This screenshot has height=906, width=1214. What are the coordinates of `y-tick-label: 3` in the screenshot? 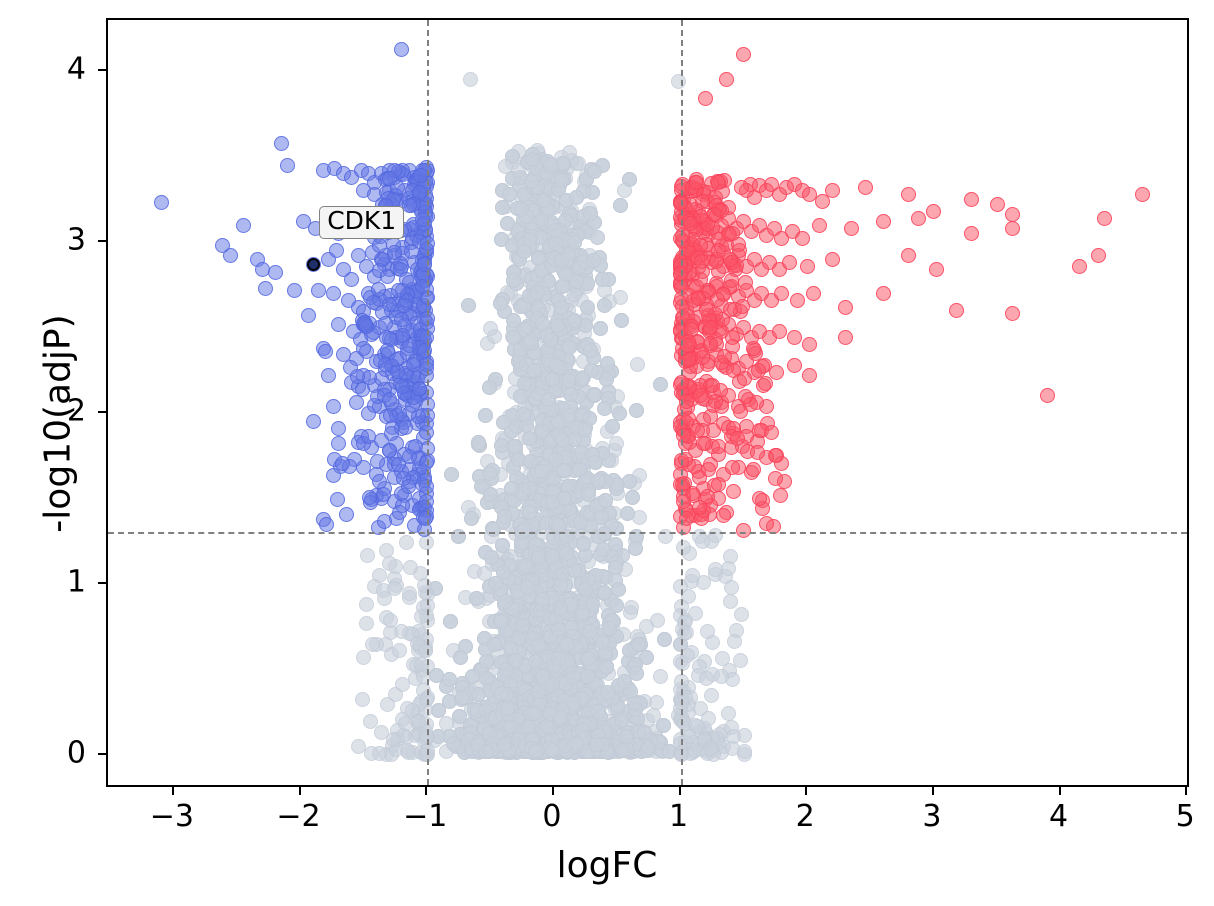 It's located at (76, 240).